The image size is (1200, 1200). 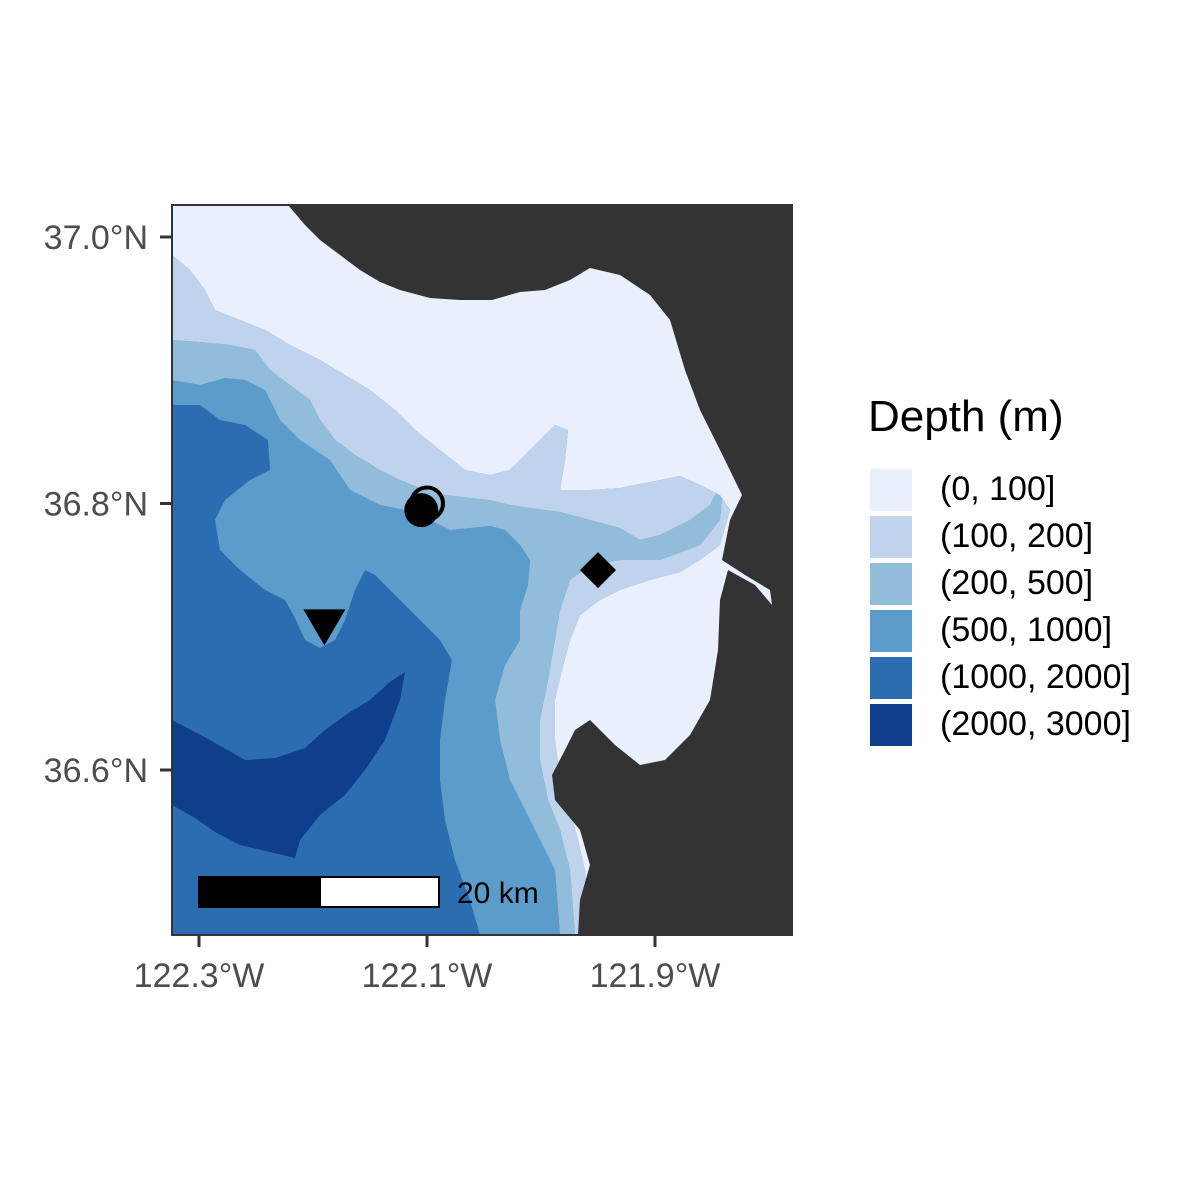 I want to click on legend-item: (500, 1000], so click(x=1000, y=630).